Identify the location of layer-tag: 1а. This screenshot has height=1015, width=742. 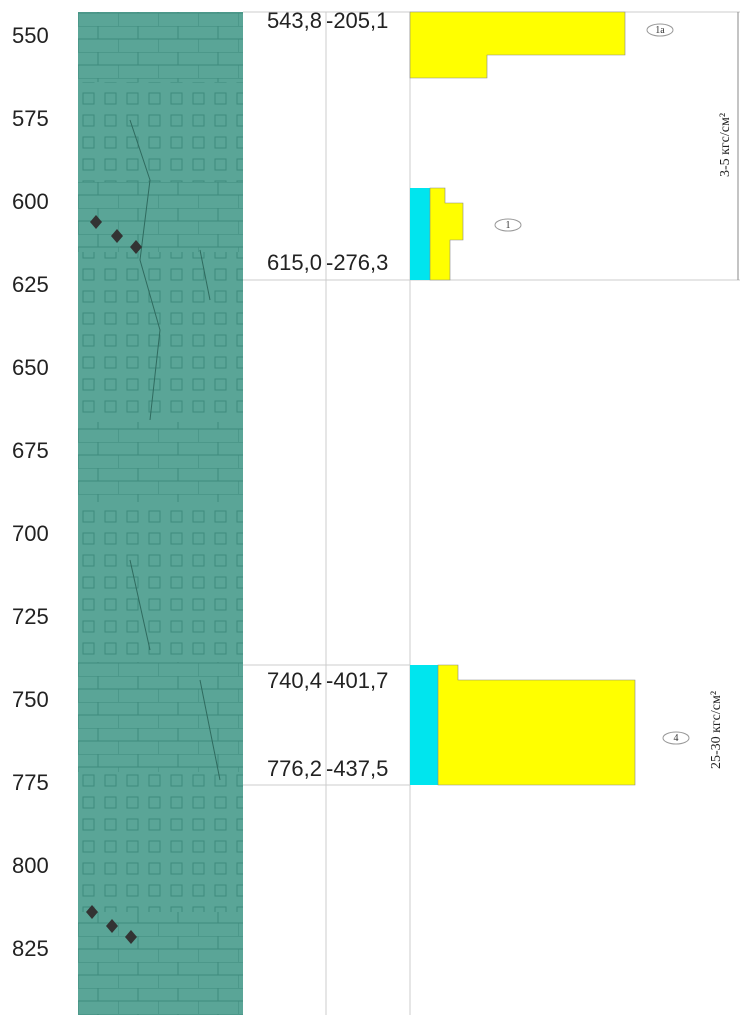
(660, 30).